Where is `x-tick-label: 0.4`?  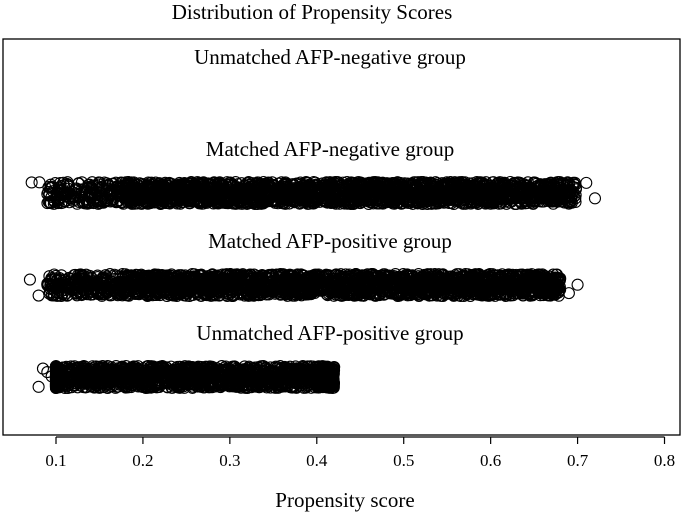 x-tick-label: 0.4 is located at coordinates (317, 460).